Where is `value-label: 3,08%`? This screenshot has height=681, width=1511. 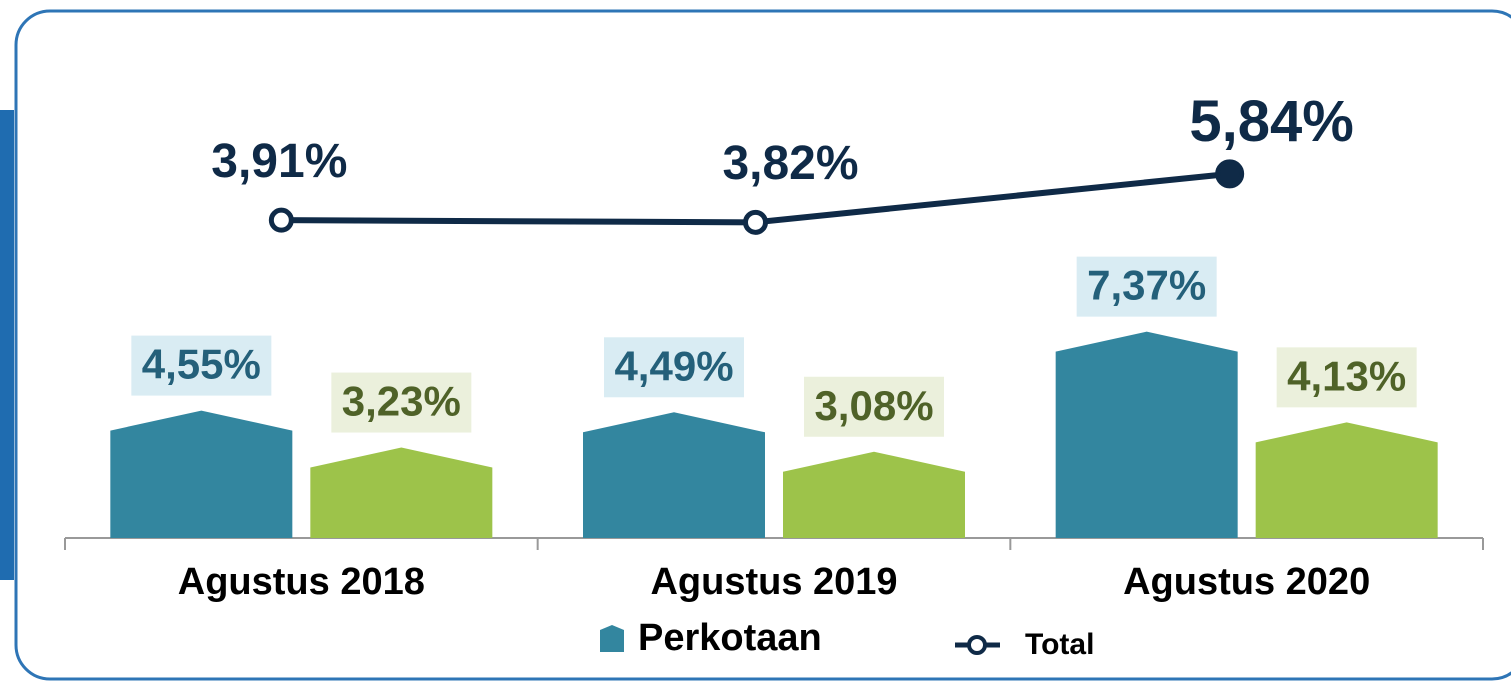 value-label: 3,08% is located at coordinates (873, 405).